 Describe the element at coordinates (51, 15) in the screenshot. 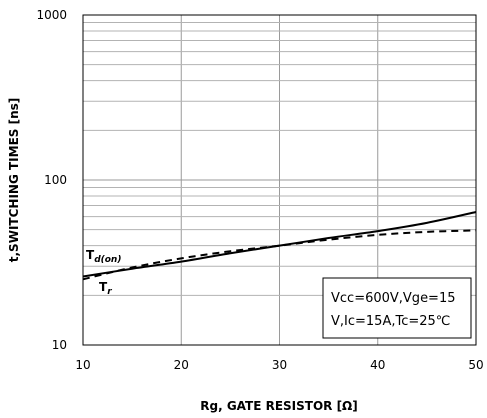

I see `y-tick-label: 1000` at that location.